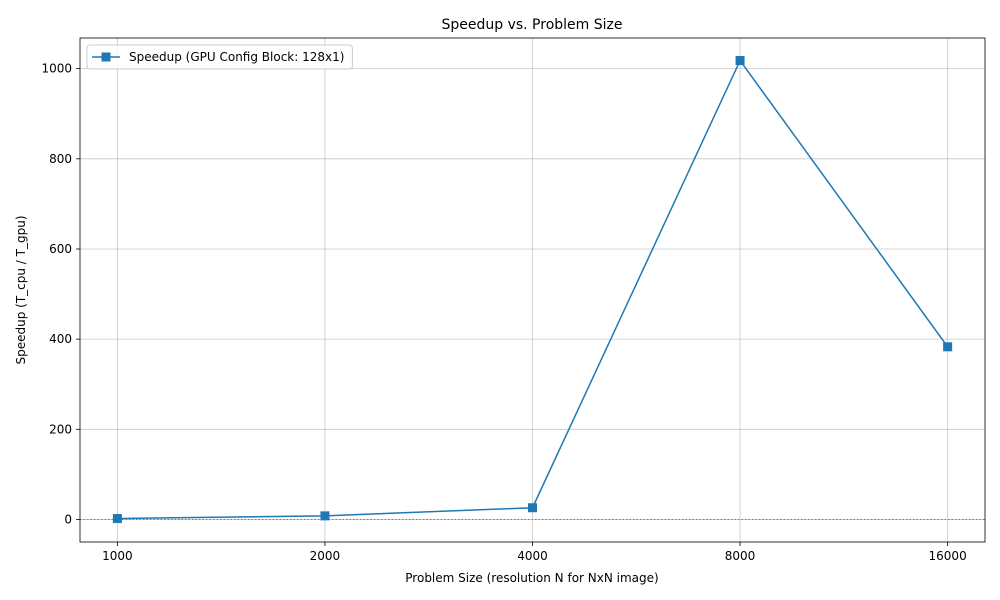 Image resolution: width=1000 pixels, height=600 pixels. What do you see at coordinates (948, 556) in the screenshot?
I see `x-tick-label: 16000` at bounding box center [948, 556].